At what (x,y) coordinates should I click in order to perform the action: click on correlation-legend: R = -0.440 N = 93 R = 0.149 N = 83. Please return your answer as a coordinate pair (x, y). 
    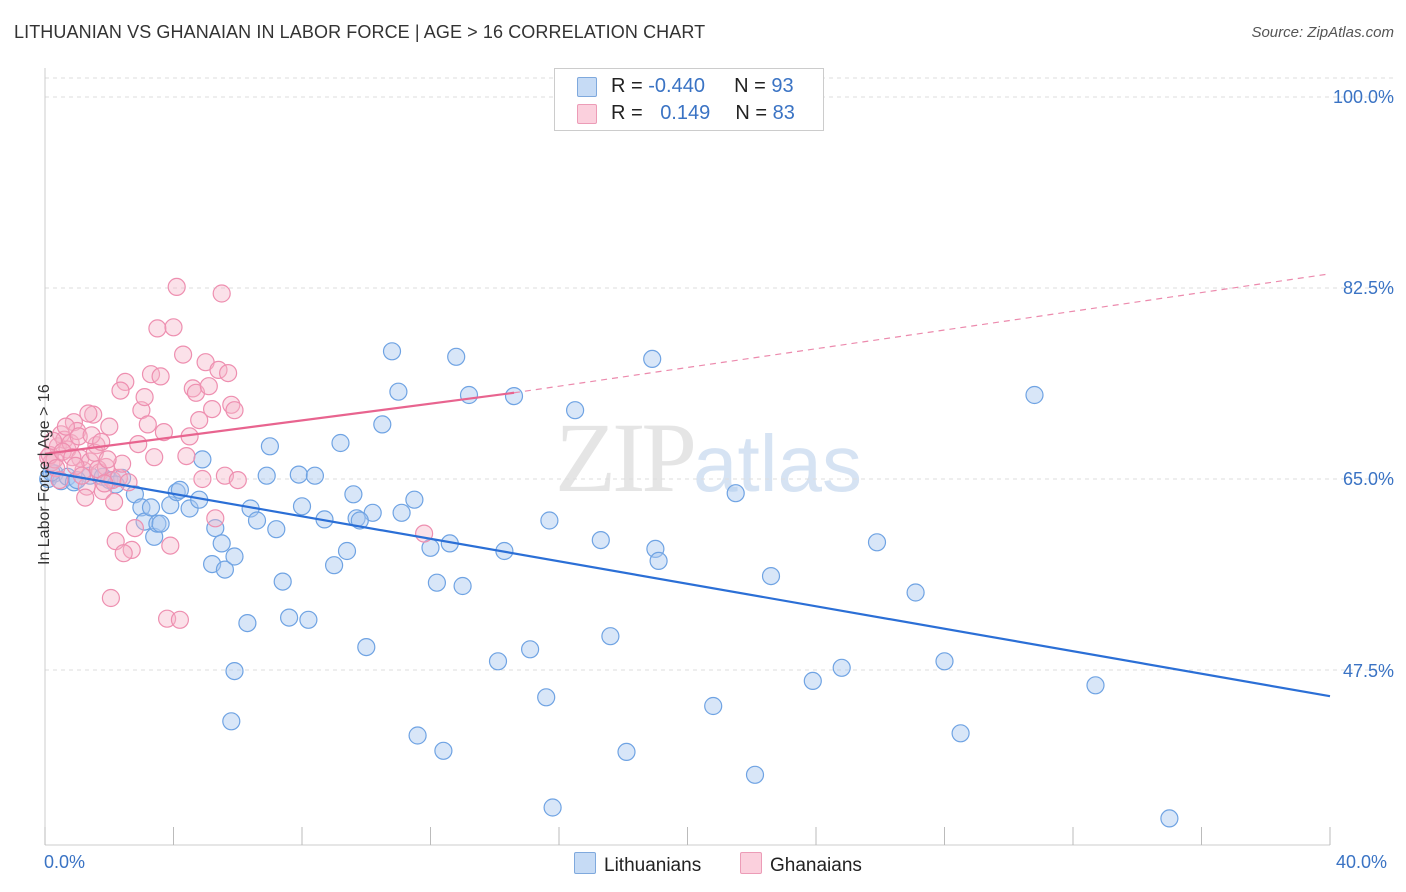
    Looking at the image, I should click on (689, 99).